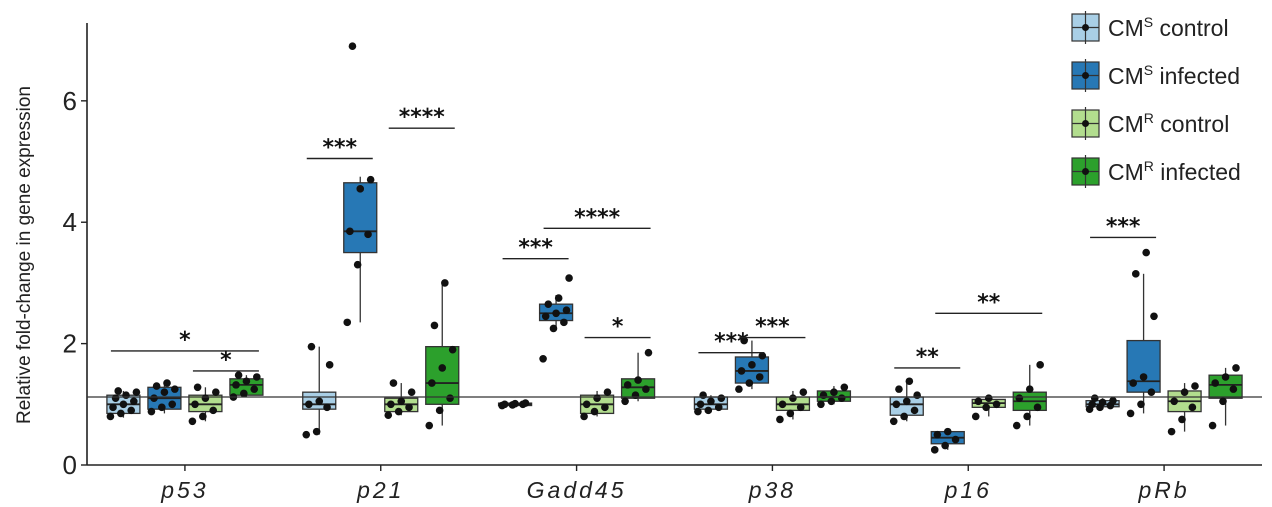 The image size is (1272, 507). What do you see at coordinates (70, 465) in the screenshot?
I see `y-tick-label: 0` at bounding box center [70, 465].